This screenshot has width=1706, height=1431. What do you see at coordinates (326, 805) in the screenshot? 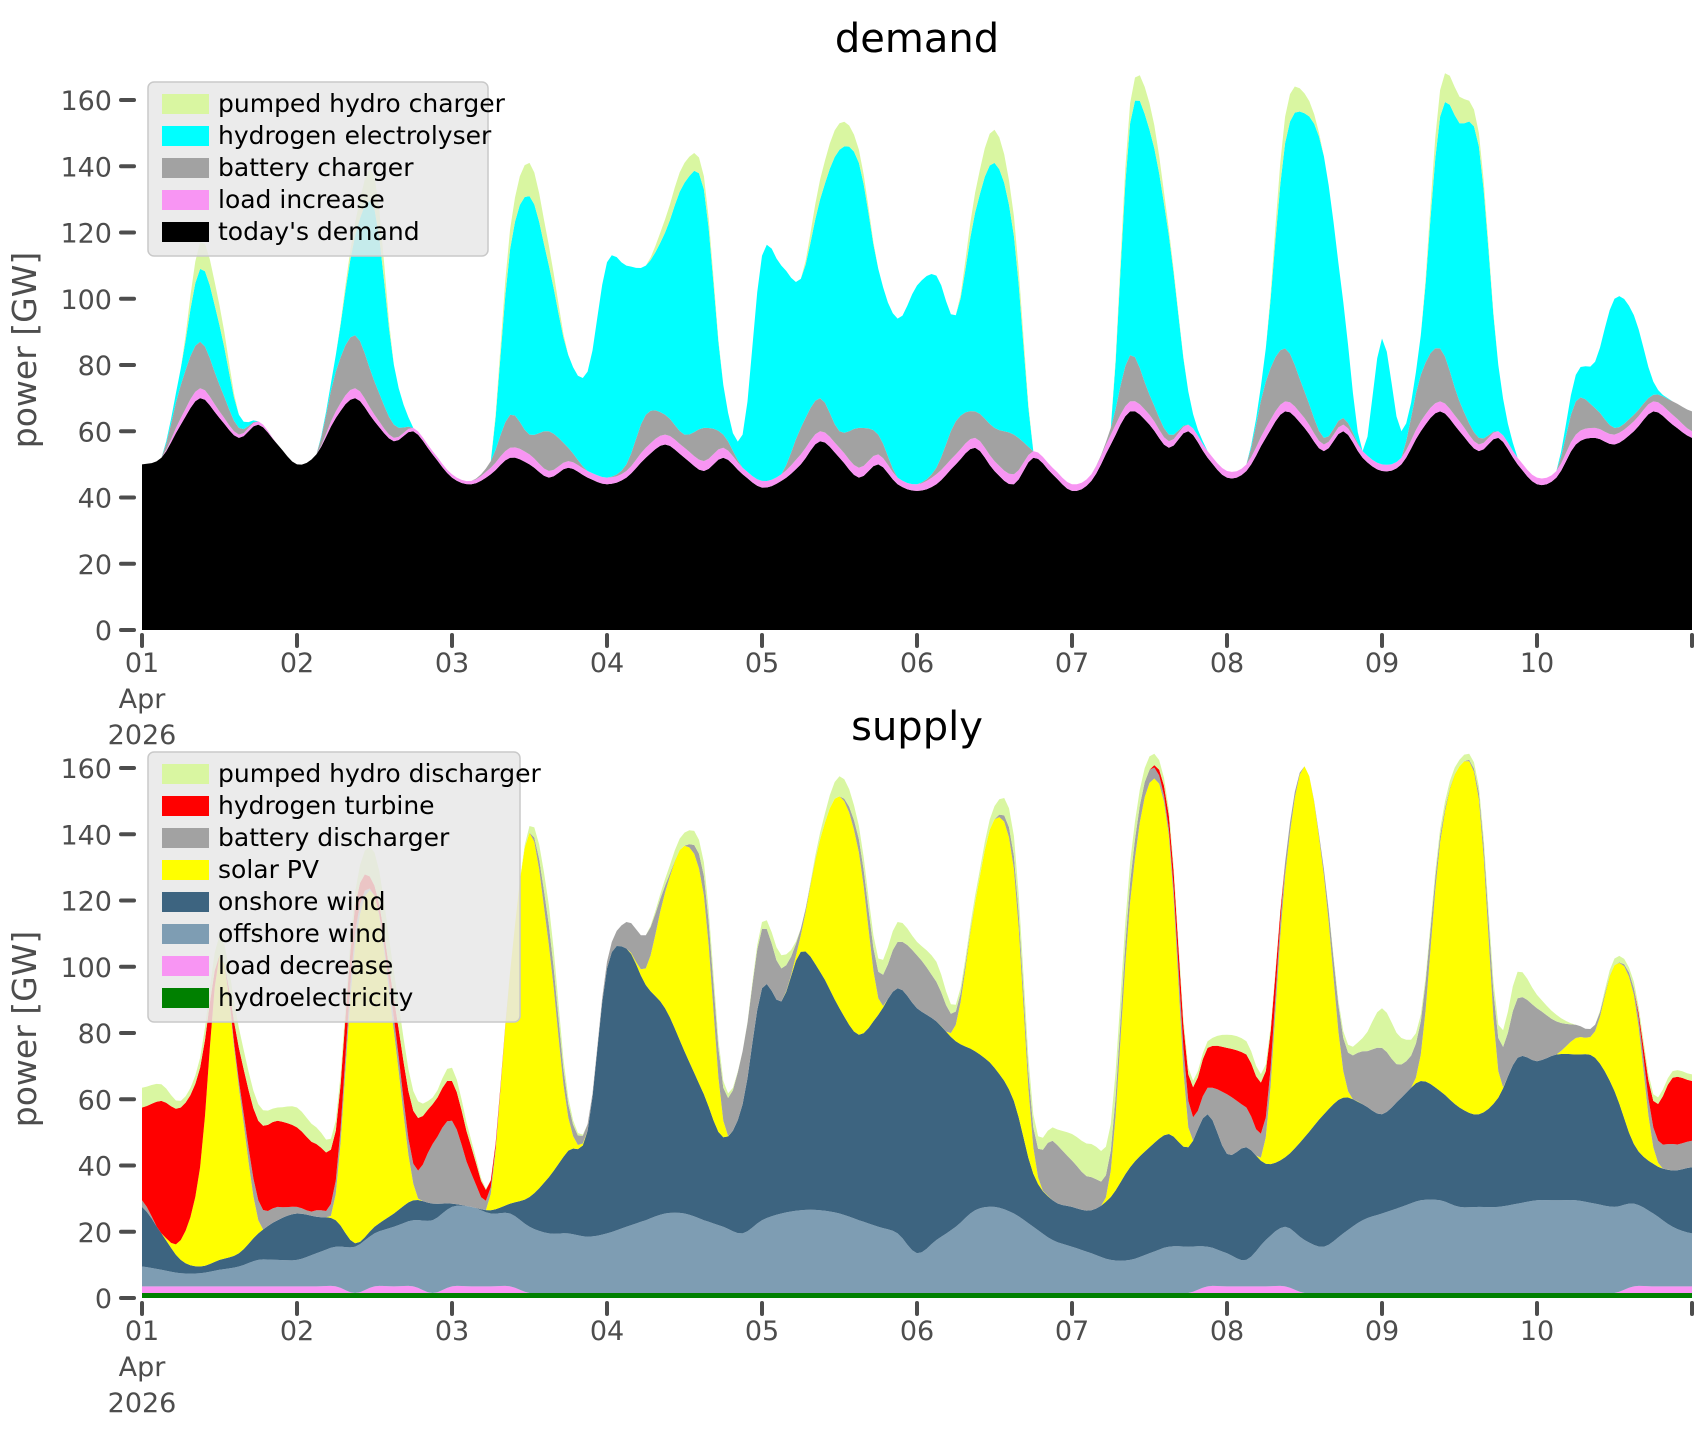
I see `legend-label-hydrogen-turbine: hydrogen turbine` at bounding box center [326, 805].